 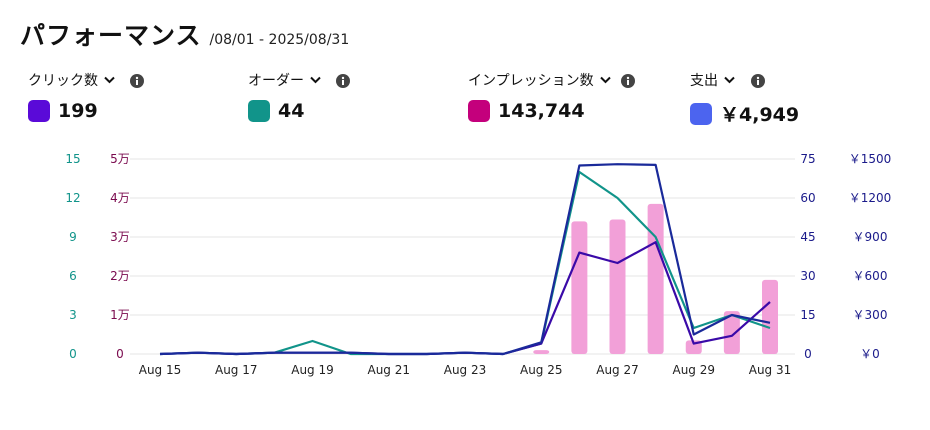 What do you see at coordinates (807, 276) in the screenshot?
I see `y-tick-label: 30` at bounding box center [807, 276].